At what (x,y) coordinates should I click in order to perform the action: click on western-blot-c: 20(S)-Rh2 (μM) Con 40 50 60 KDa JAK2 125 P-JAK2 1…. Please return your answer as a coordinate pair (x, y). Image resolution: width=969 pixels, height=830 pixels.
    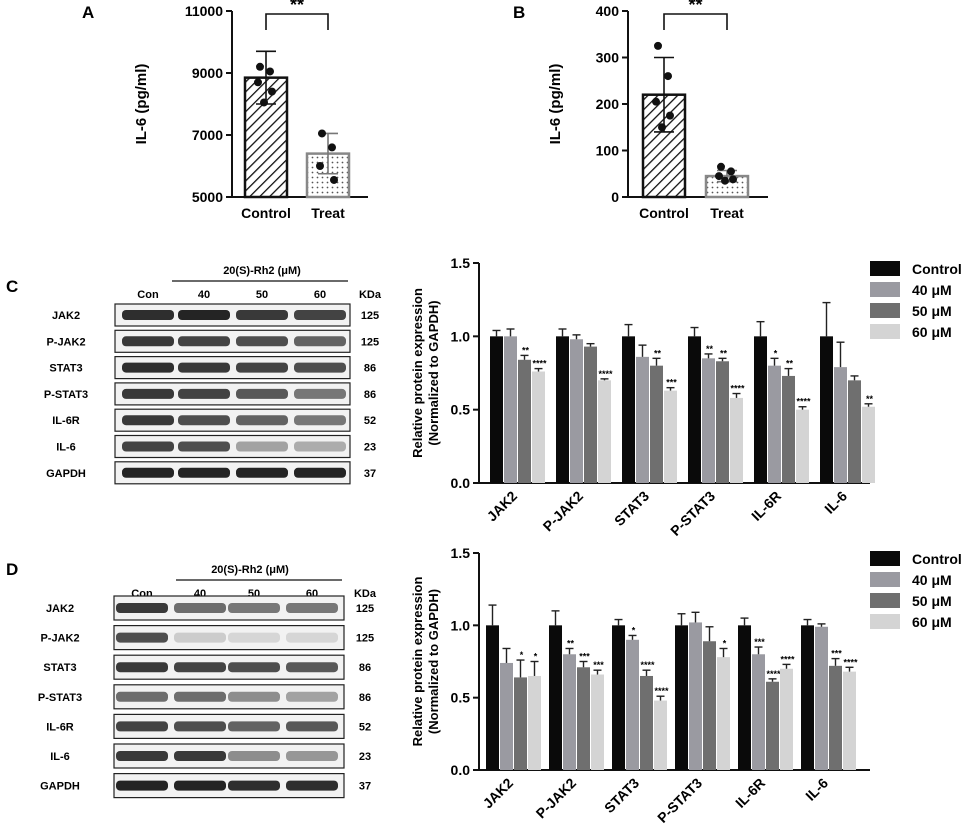
    Looking at the image, I should click on (213, 375).